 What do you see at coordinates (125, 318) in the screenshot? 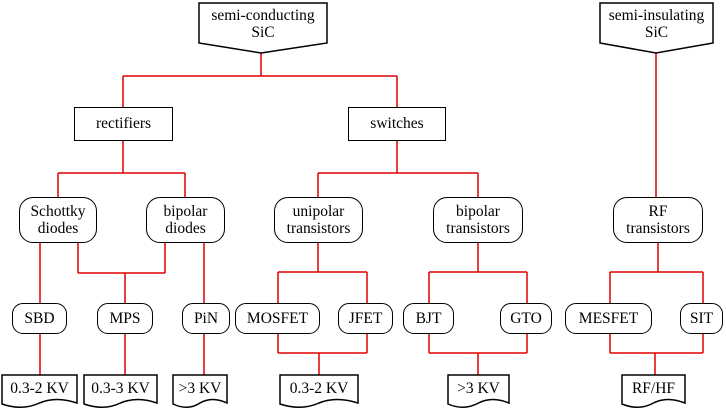
I see `node-mps: MPS` at bounding box center [125, 318].